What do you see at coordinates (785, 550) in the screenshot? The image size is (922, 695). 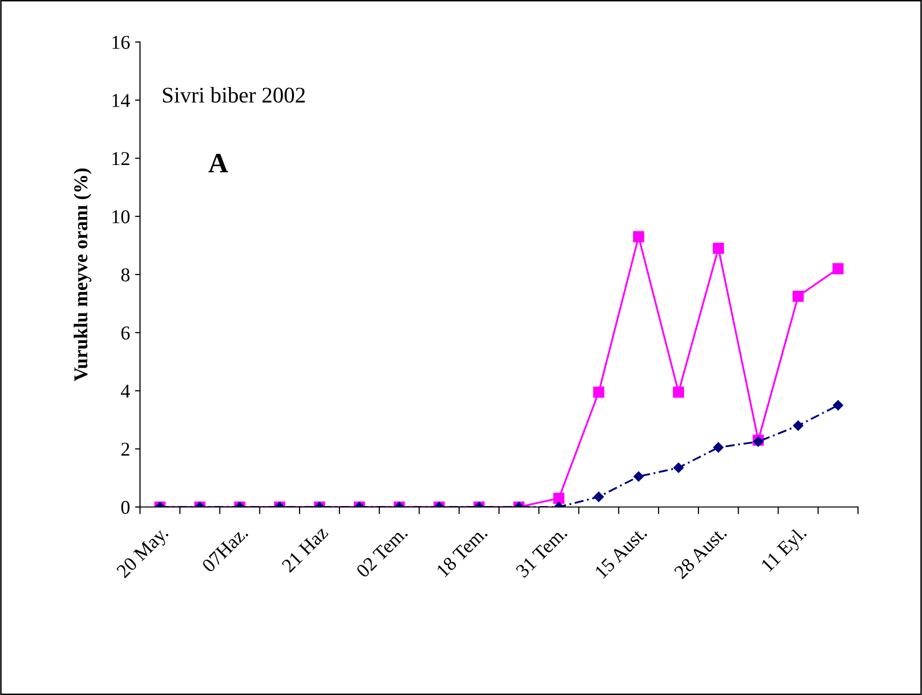 I see `x-tick-label: 11 Eyl.` at bounding box center [785, 550].